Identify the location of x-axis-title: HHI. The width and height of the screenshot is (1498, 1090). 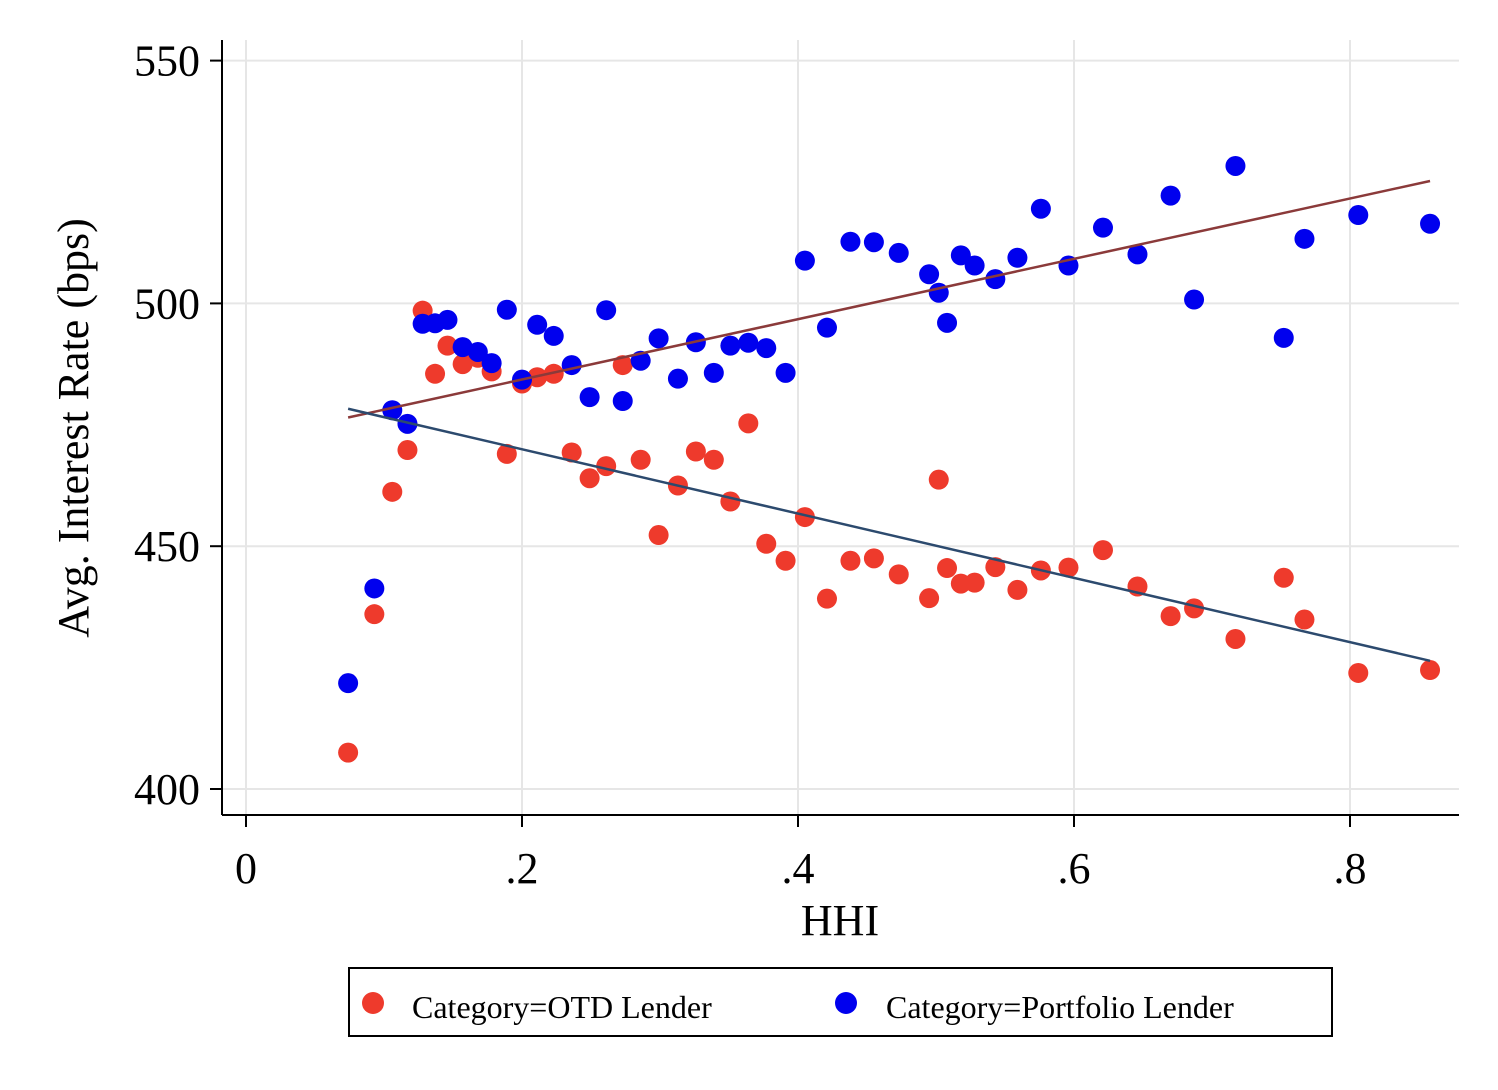
(840, 920).